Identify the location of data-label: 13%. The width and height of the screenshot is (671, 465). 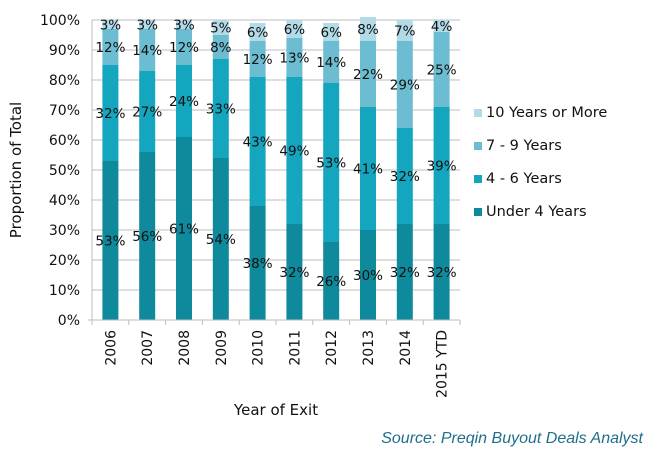
(294, 59).